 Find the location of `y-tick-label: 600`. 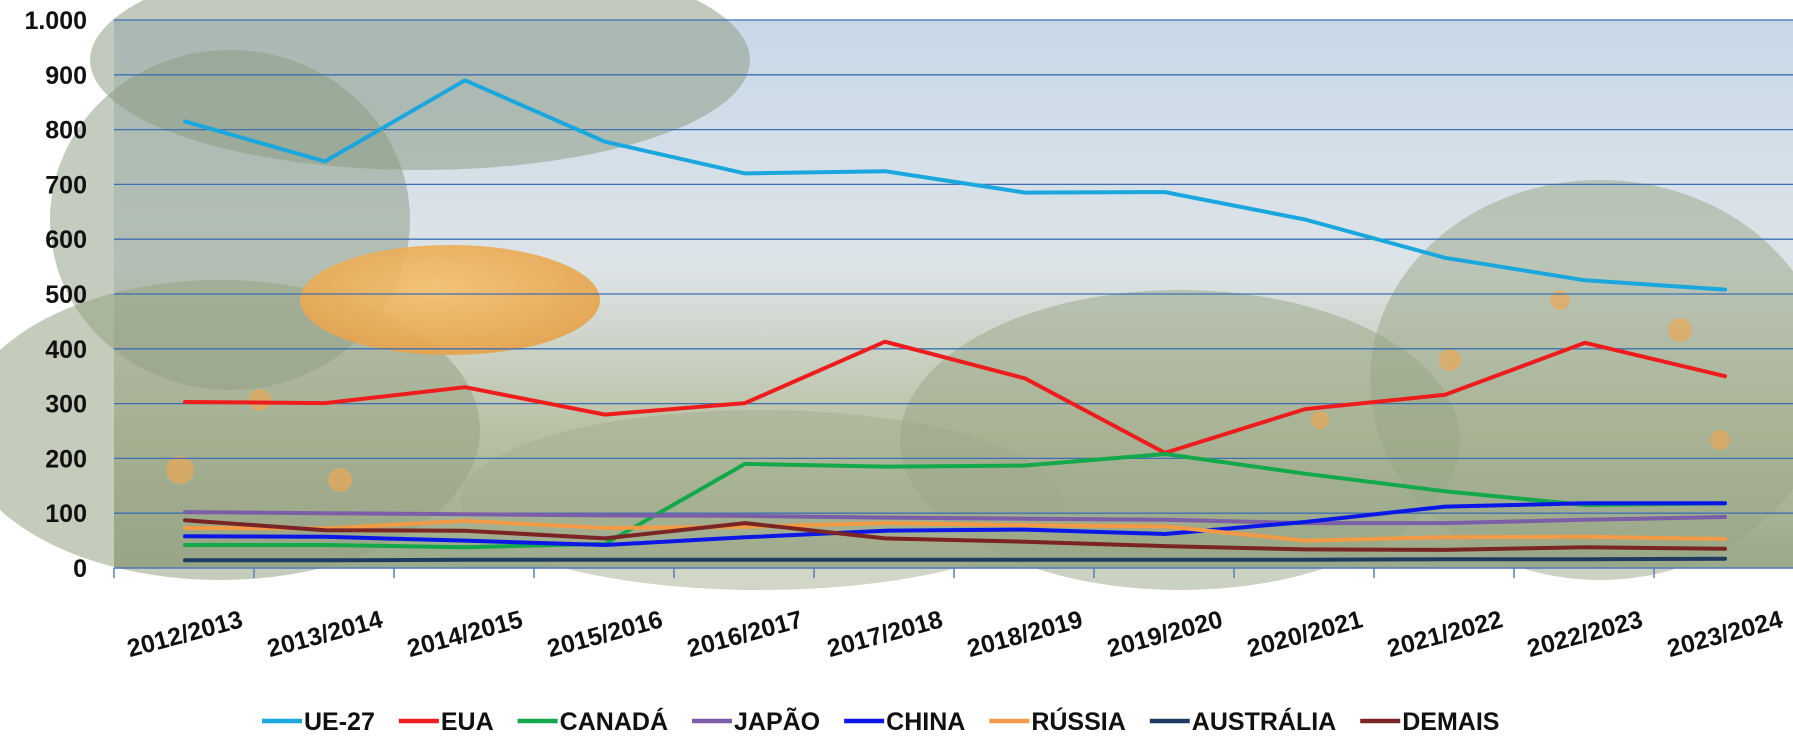

y-tick-label: 600 is located at coordinates (66, 240).